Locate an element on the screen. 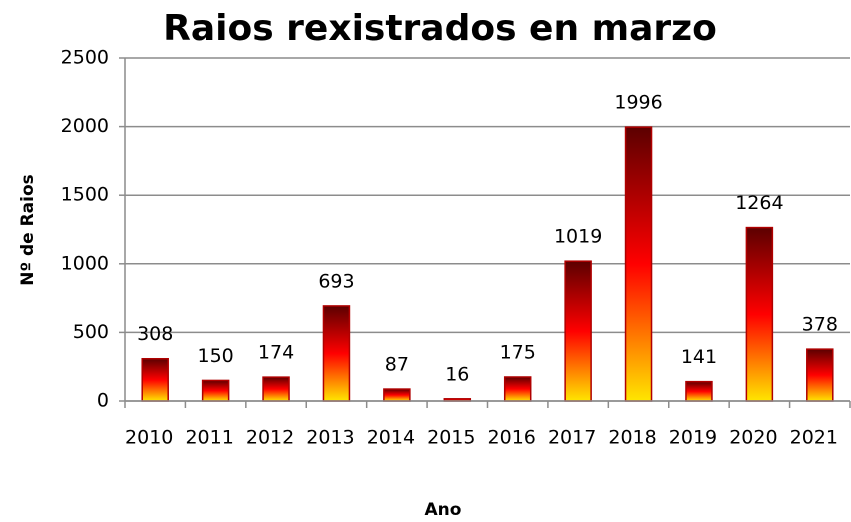 The image size is (851, 522). data-label: 174 is located at coordinates (276, 353).